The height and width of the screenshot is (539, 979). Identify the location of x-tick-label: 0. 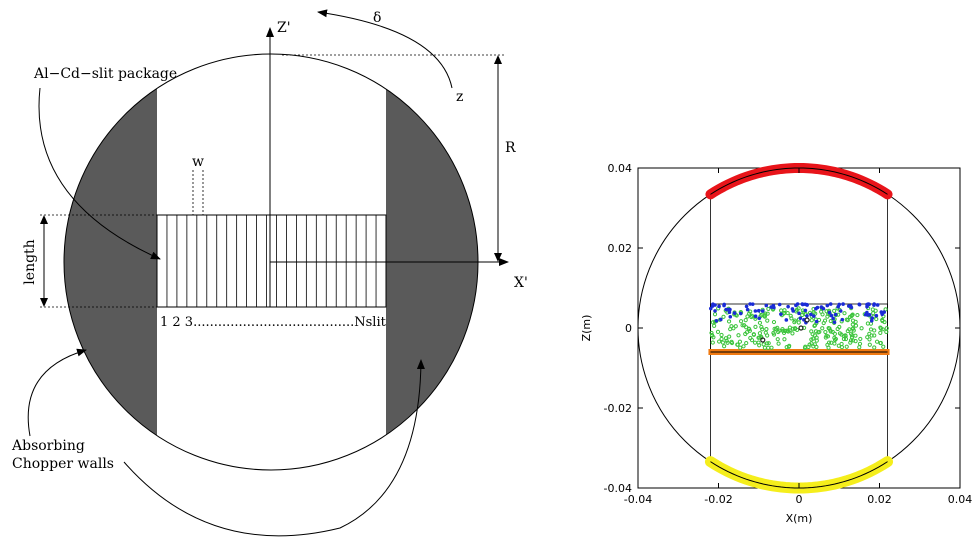
(799, 499).